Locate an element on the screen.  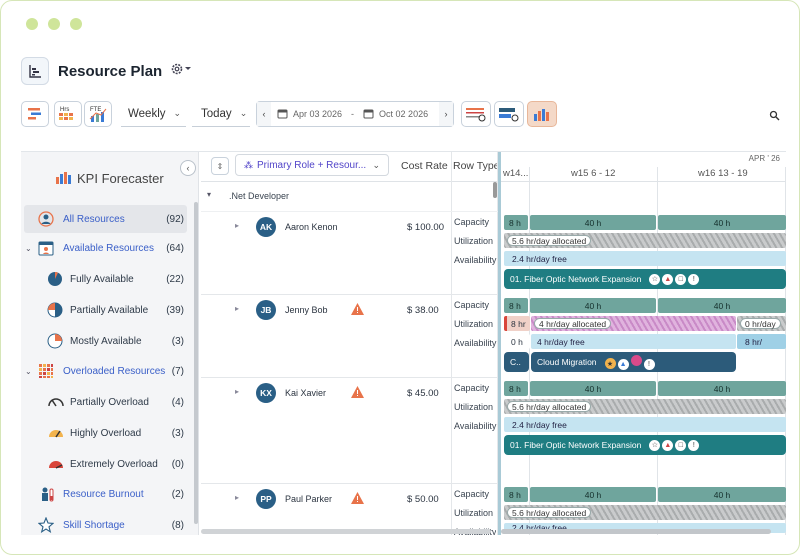
cost-rate: $ 38.00 is located at coordinates (423, 310).